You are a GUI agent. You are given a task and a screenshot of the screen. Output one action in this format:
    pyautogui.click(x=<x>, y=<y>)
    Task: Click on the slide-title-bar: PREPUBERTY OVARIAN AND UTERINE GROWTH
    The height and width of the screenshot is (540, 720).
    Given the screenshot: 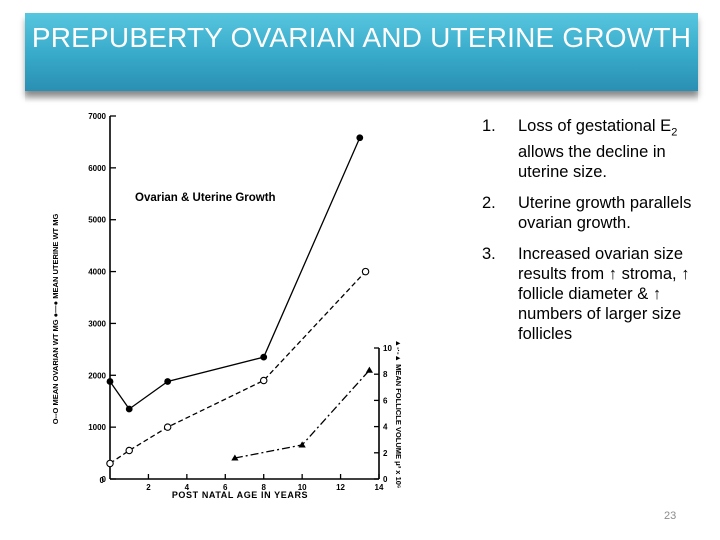 What is the action you would take?
    pyautogui.click(x=361, y=52)
    